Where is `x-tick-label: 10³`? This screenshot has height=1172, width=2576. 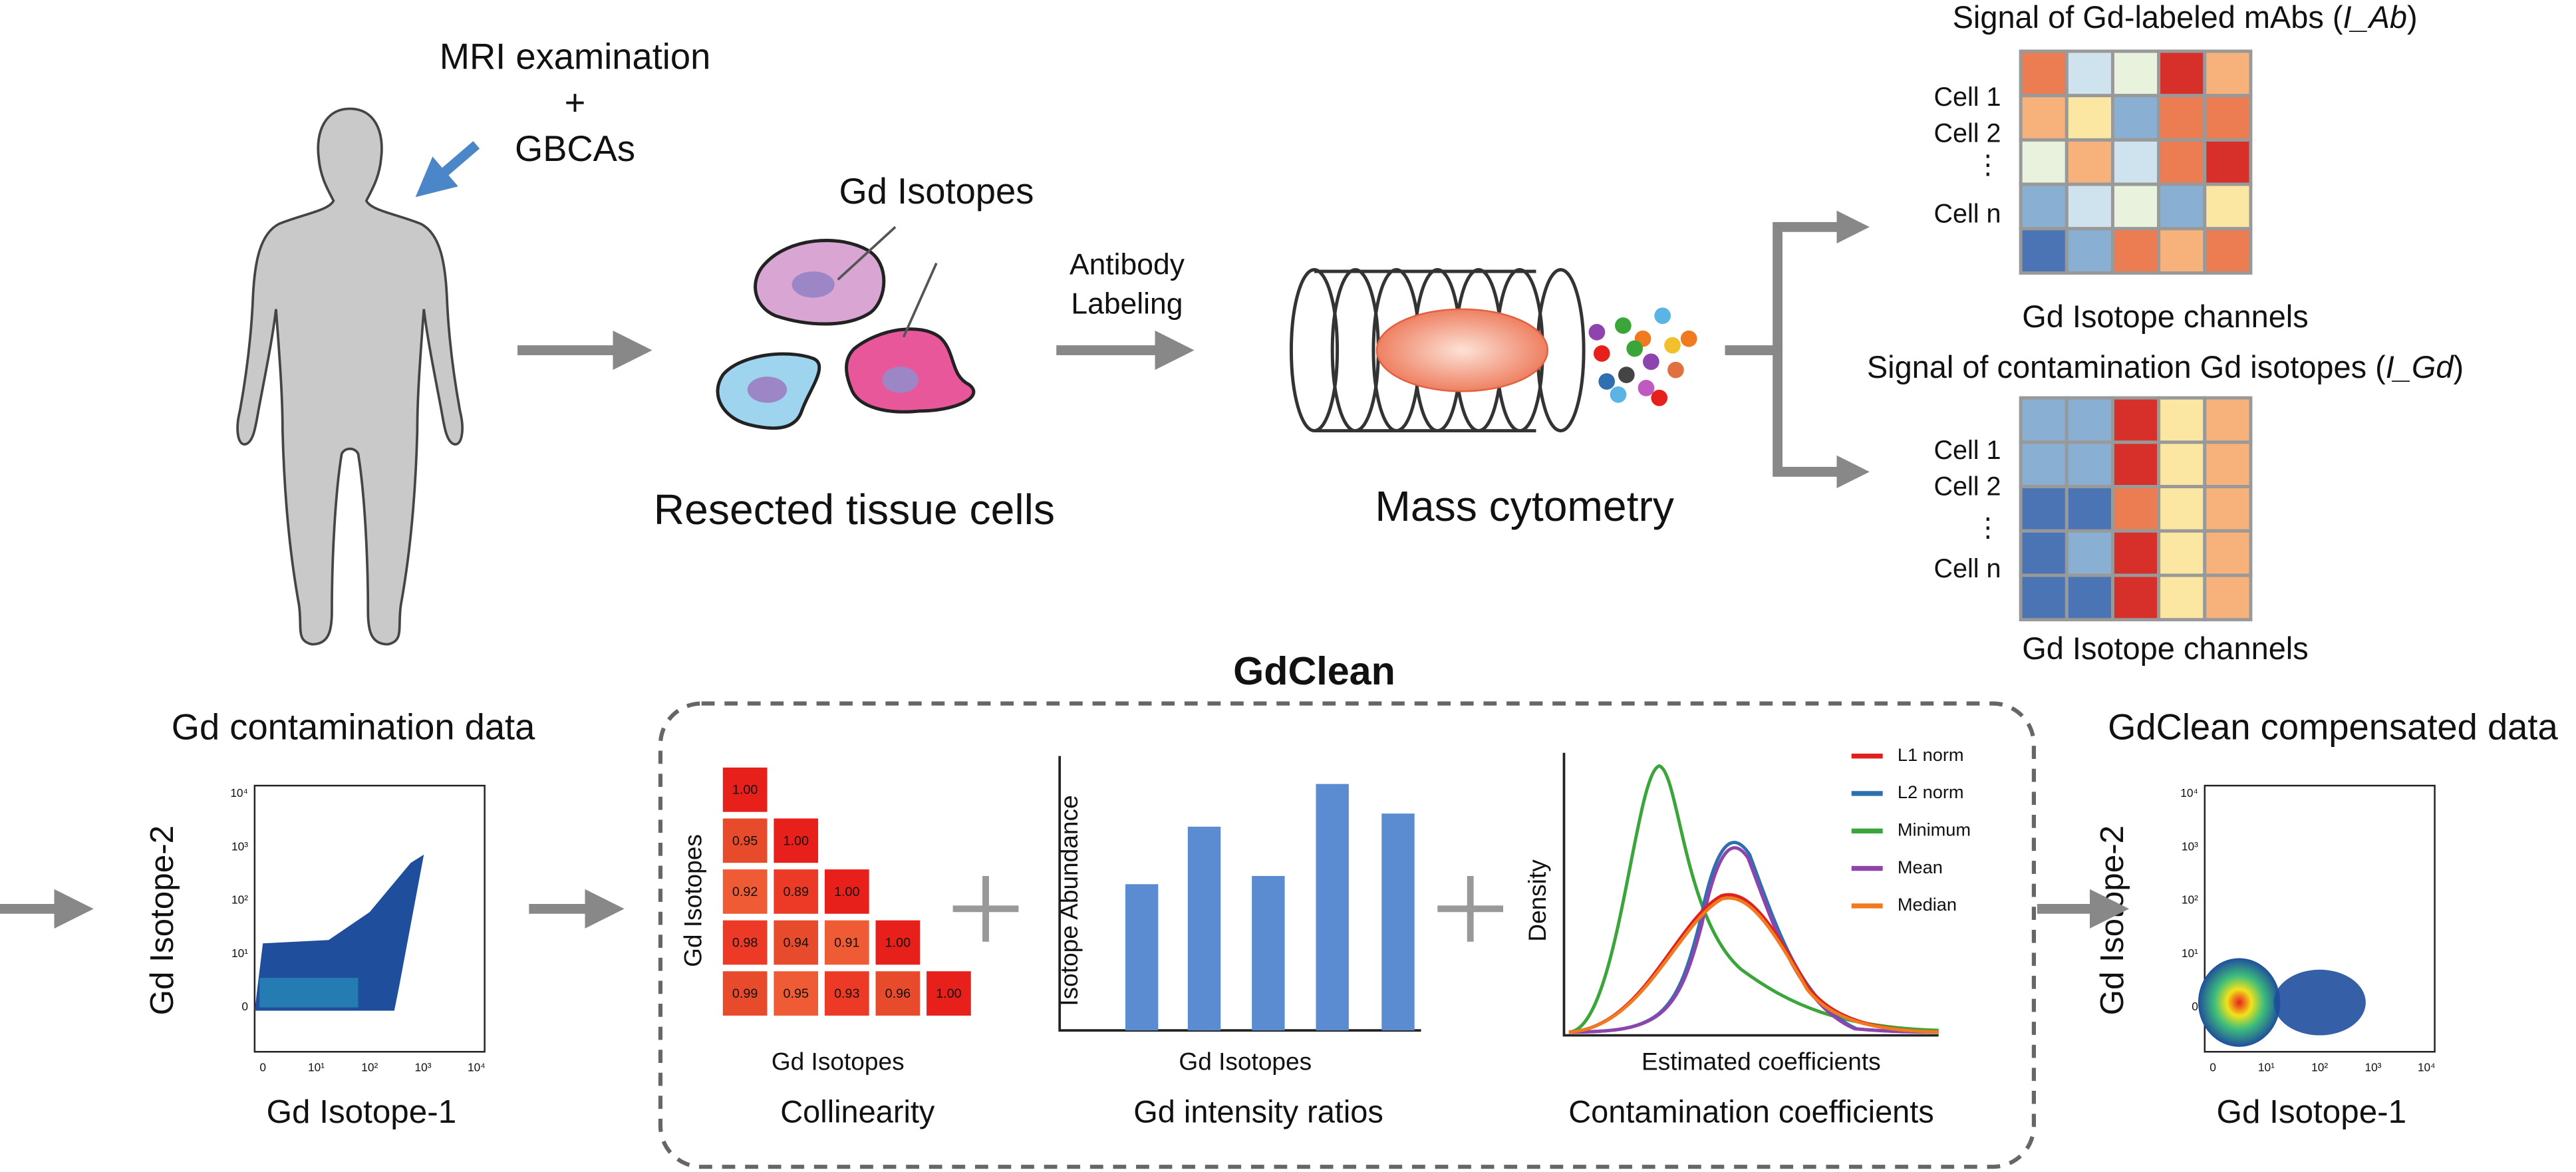
x-tick-label: 10³ is located at coordinates (2372, 1068).